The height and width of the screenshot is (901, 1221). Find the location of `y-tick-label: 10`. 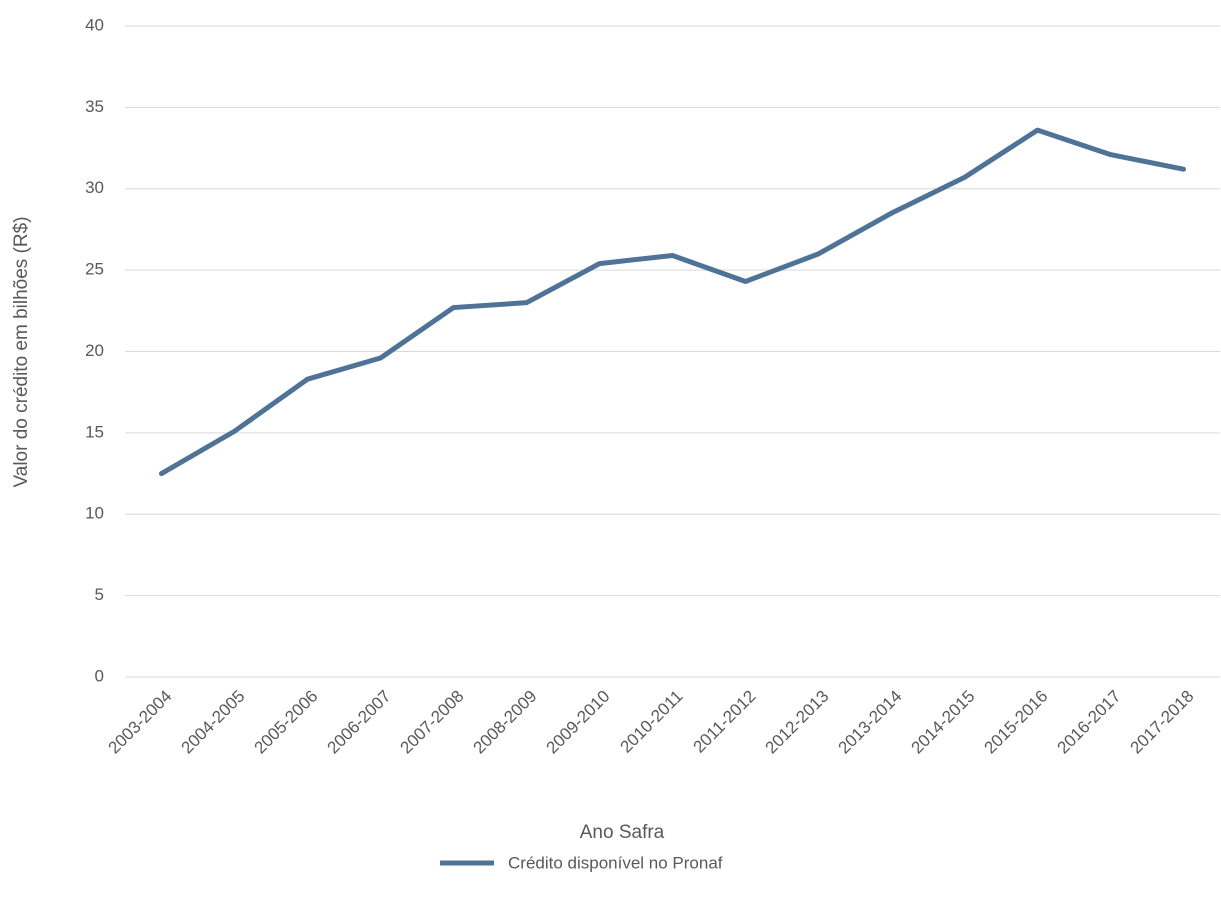

y-tick-label: 10 is located at coordinates (94, 513).